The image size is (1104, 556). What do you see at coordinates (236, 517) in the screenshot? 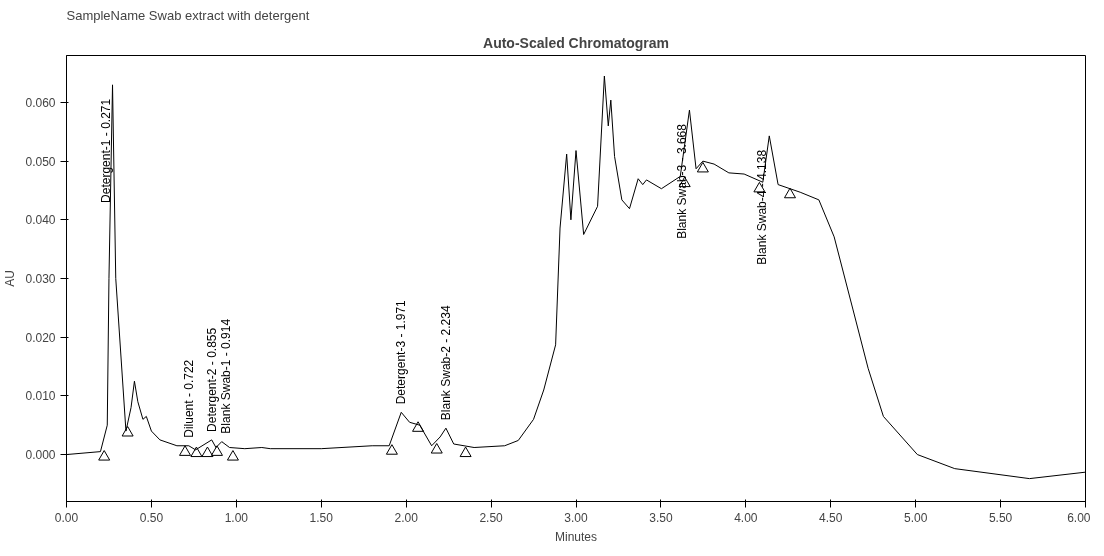
I see `x-tick-label: 1.00` at bounding box center [236, 517].